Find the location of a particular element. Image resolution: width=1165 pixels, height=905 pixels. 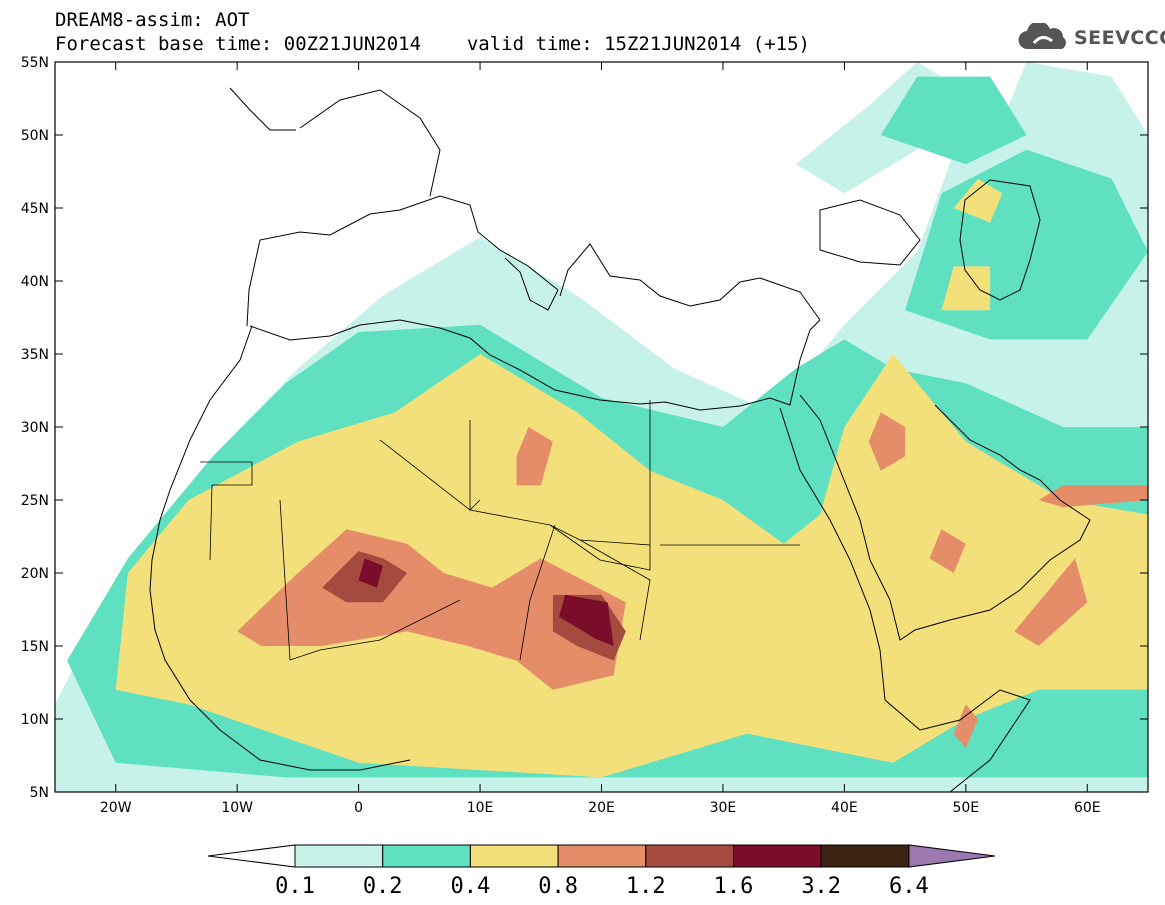

aot-0.2-russia-north is located at coordinates (953, 120).